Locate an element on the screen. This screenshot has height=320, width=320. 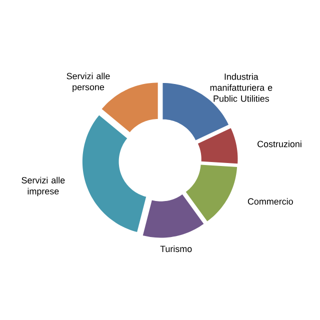
slice-label: Servizi alle persone is located at coordinates (88, 82).